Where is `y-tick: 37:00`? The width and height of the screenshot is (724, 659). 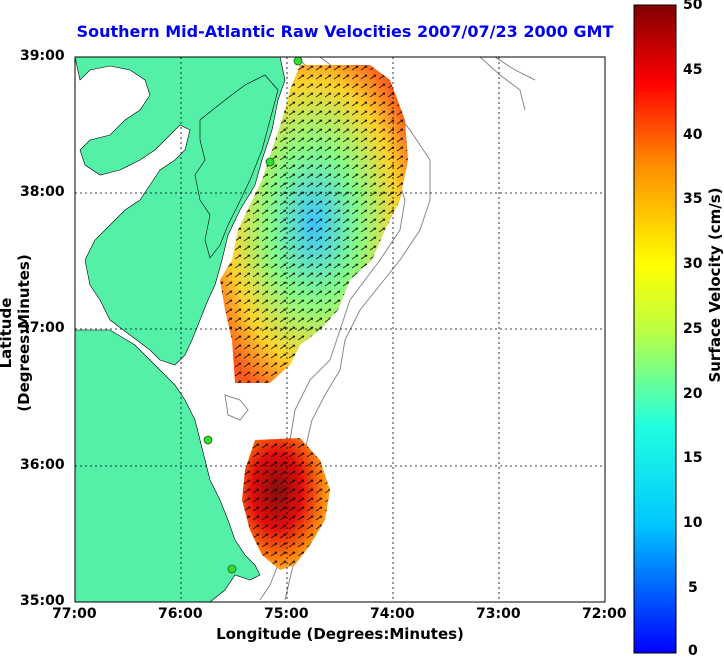
y-tick: 37:00 is located at coordinates (42, 328).